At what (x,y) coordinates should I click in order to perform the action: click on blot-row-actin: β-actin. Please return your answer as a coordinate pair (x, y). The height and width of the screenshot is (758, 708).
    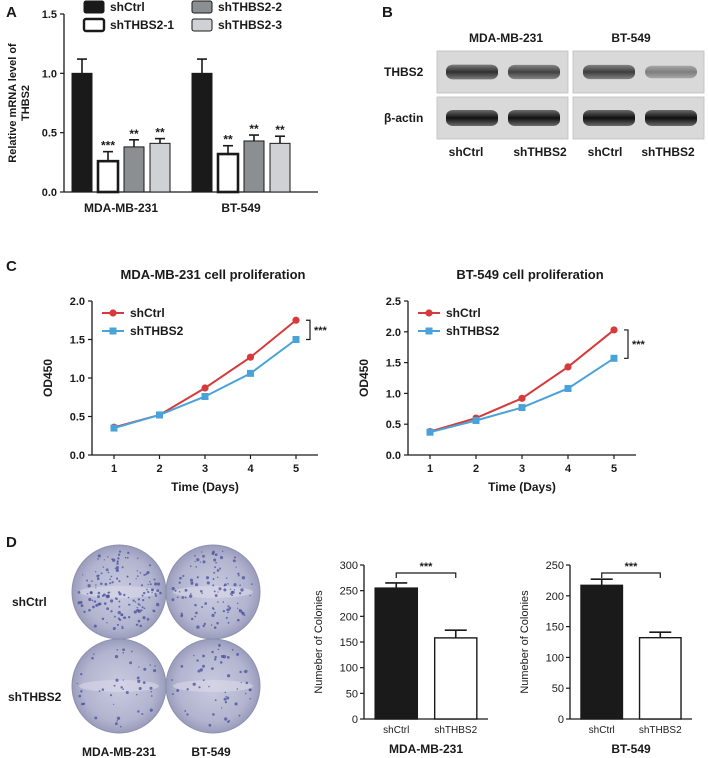
    Looking at the image, I should click on (403, 118).